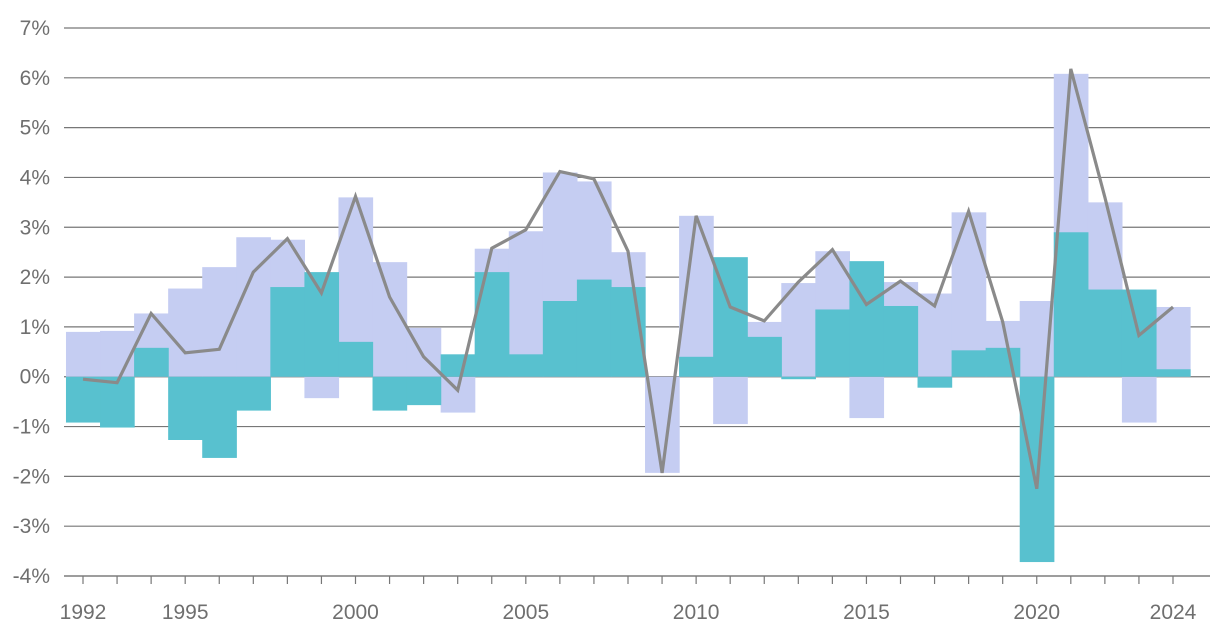 The height and width of the screenshot is (642, 1220). Describe the element at coordinates (185, 612) in the screenshot. I see `x-tick-label: 1995` at that location.